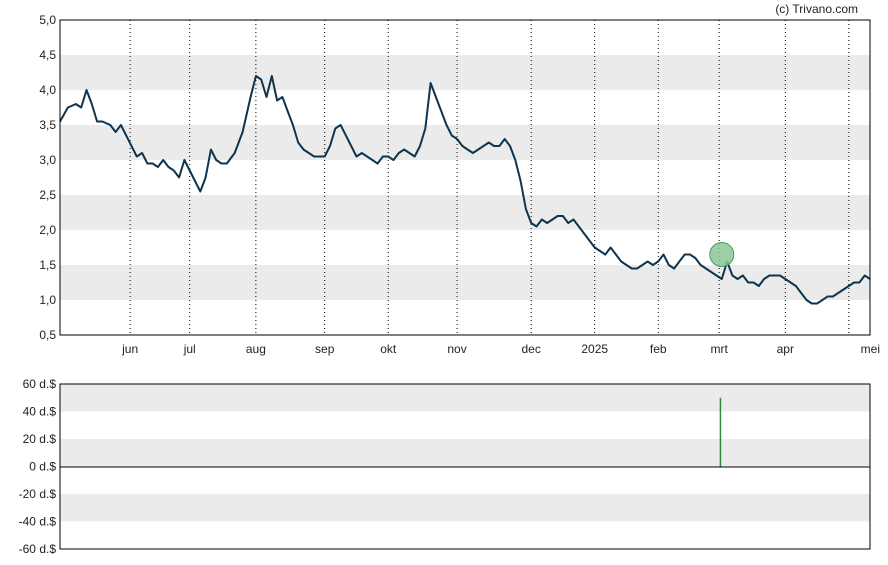 The height and width of the screenshot is (565, 888). I want to click on month-x-tick-label: apr, so click(785, 349).